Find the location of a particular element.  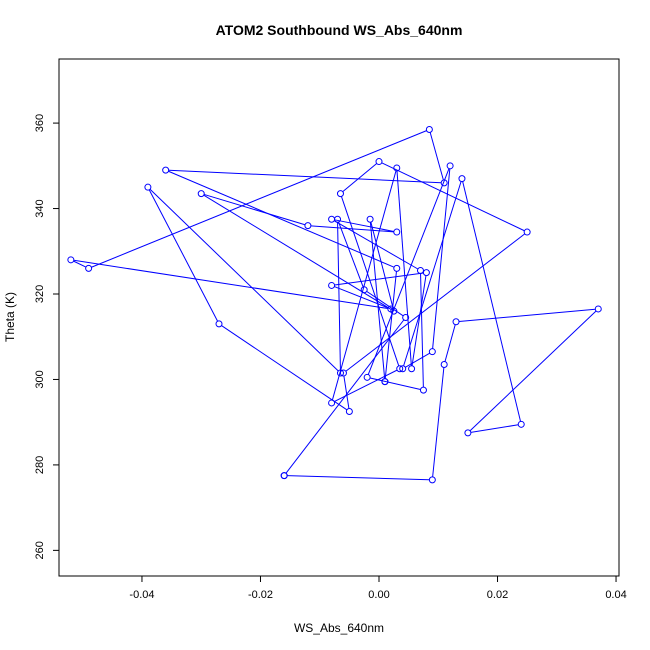

x-tick-label: -0.02 is located at coordinates (260, 595).